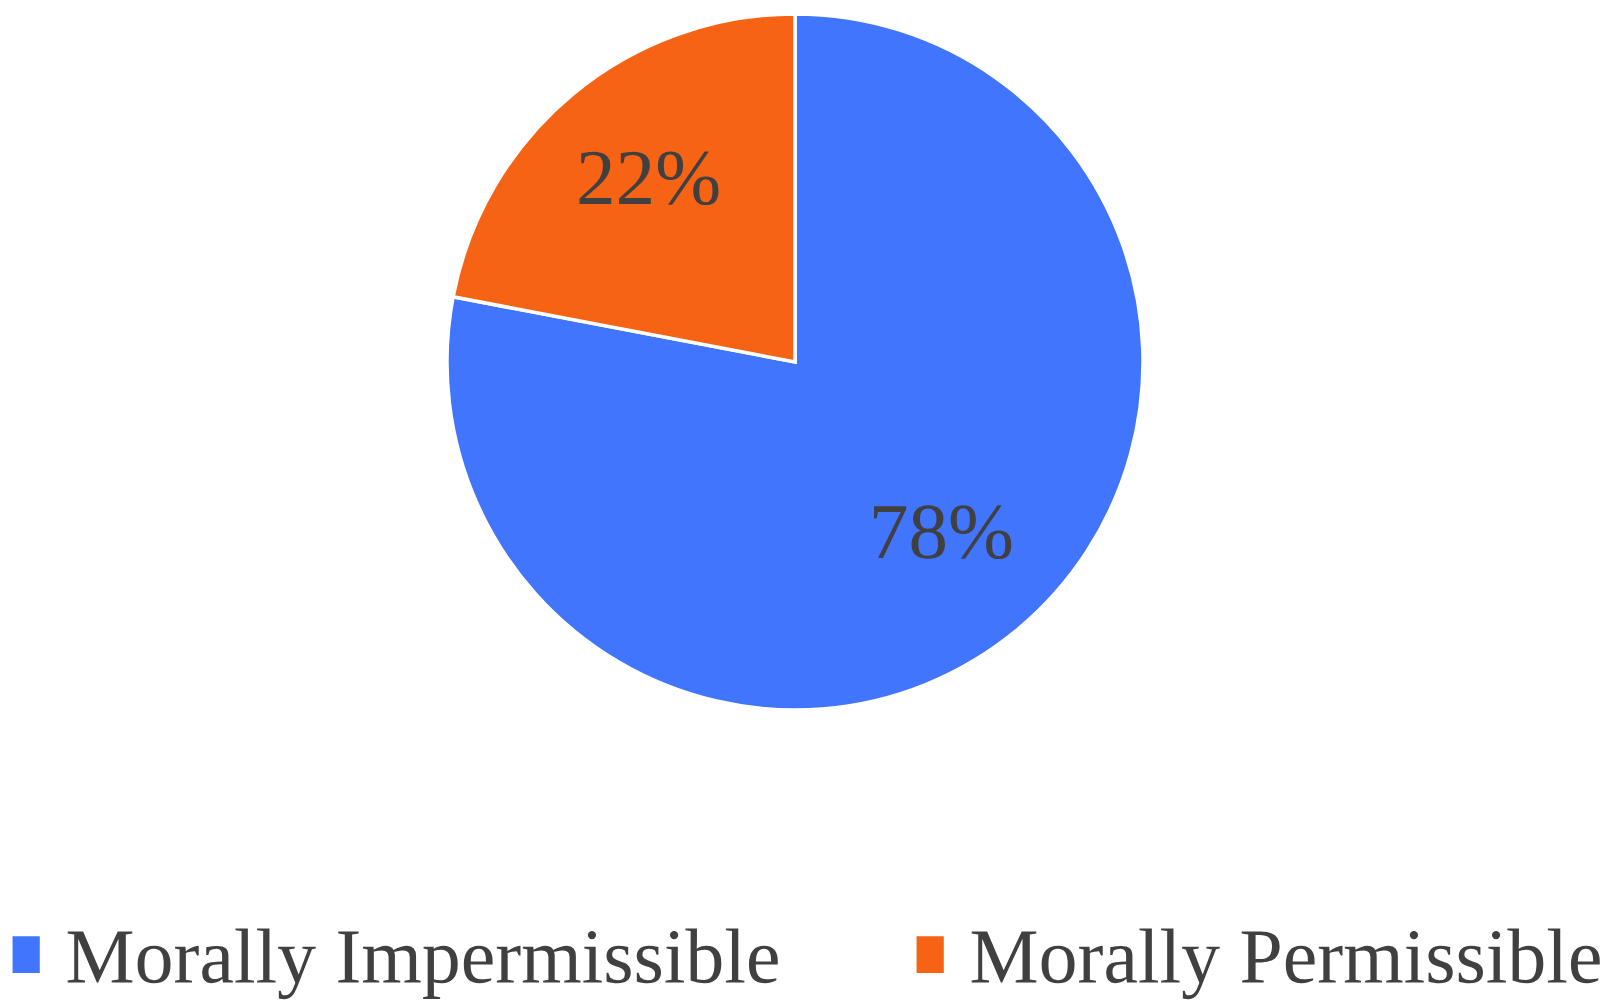 The image size is (1615, 1007). Describe the element at coordinates (422, 964) in the screenshot. I see `legend-label: Morally Impermissible` at that location.